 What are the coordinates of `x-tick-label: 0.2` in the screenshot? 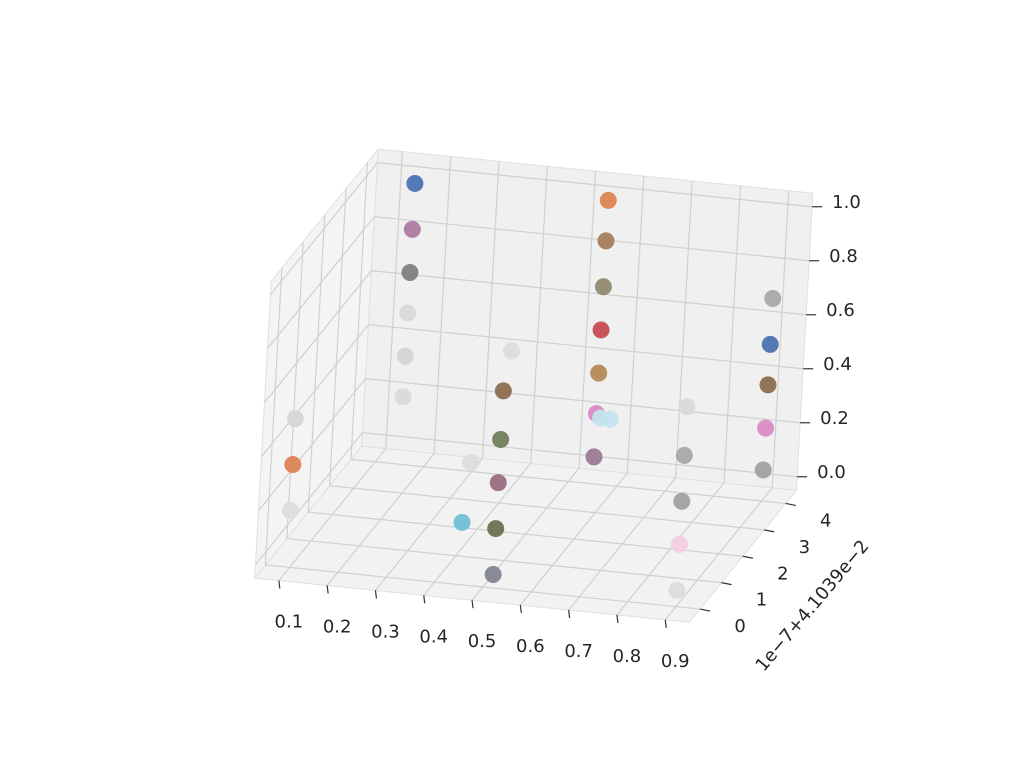 It's located at (337, 627).